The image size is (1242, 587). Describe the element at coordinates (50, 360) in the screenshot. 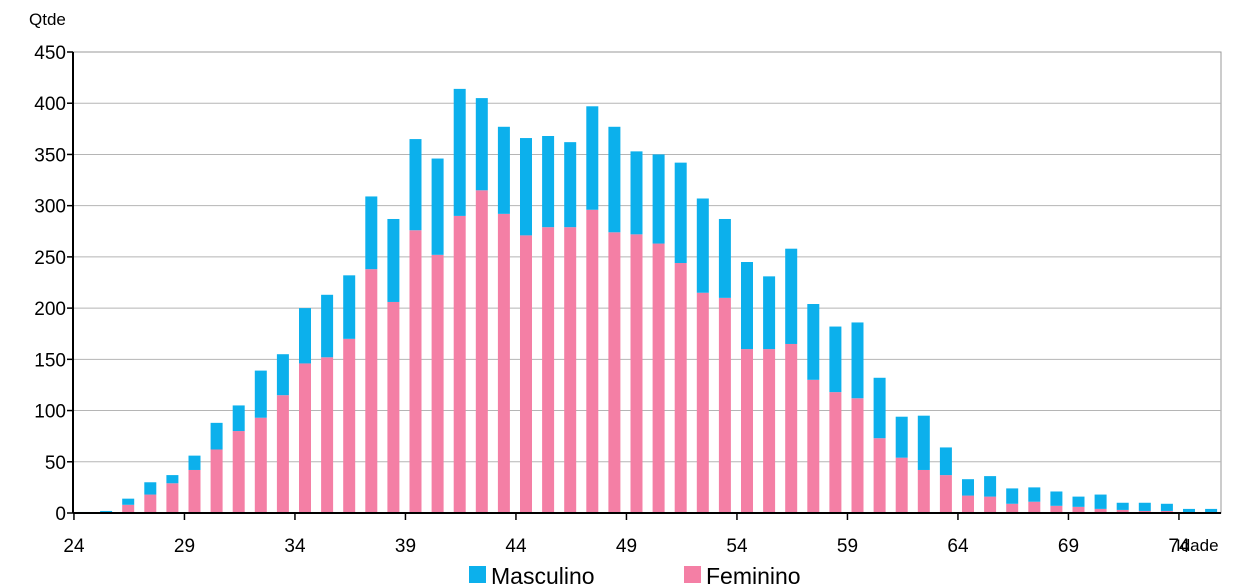

I see `y-tick-label-150: 150` at that location.